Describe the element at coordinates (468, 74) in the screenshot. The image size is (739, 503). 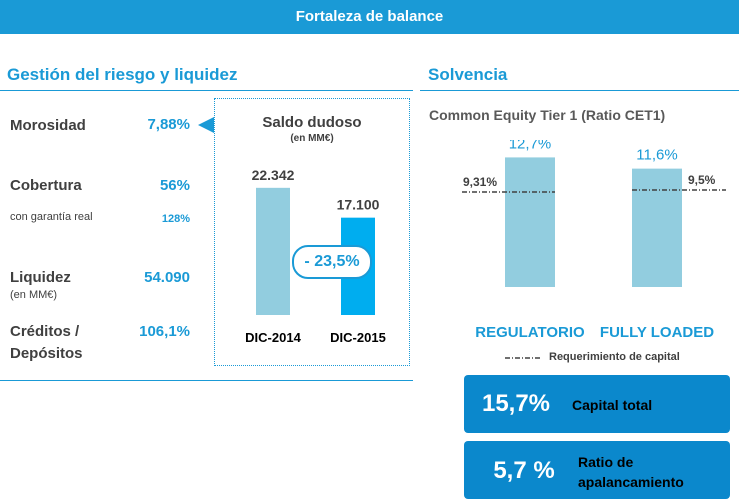
I see `section-title-solvencia: Solvencia` at that location.